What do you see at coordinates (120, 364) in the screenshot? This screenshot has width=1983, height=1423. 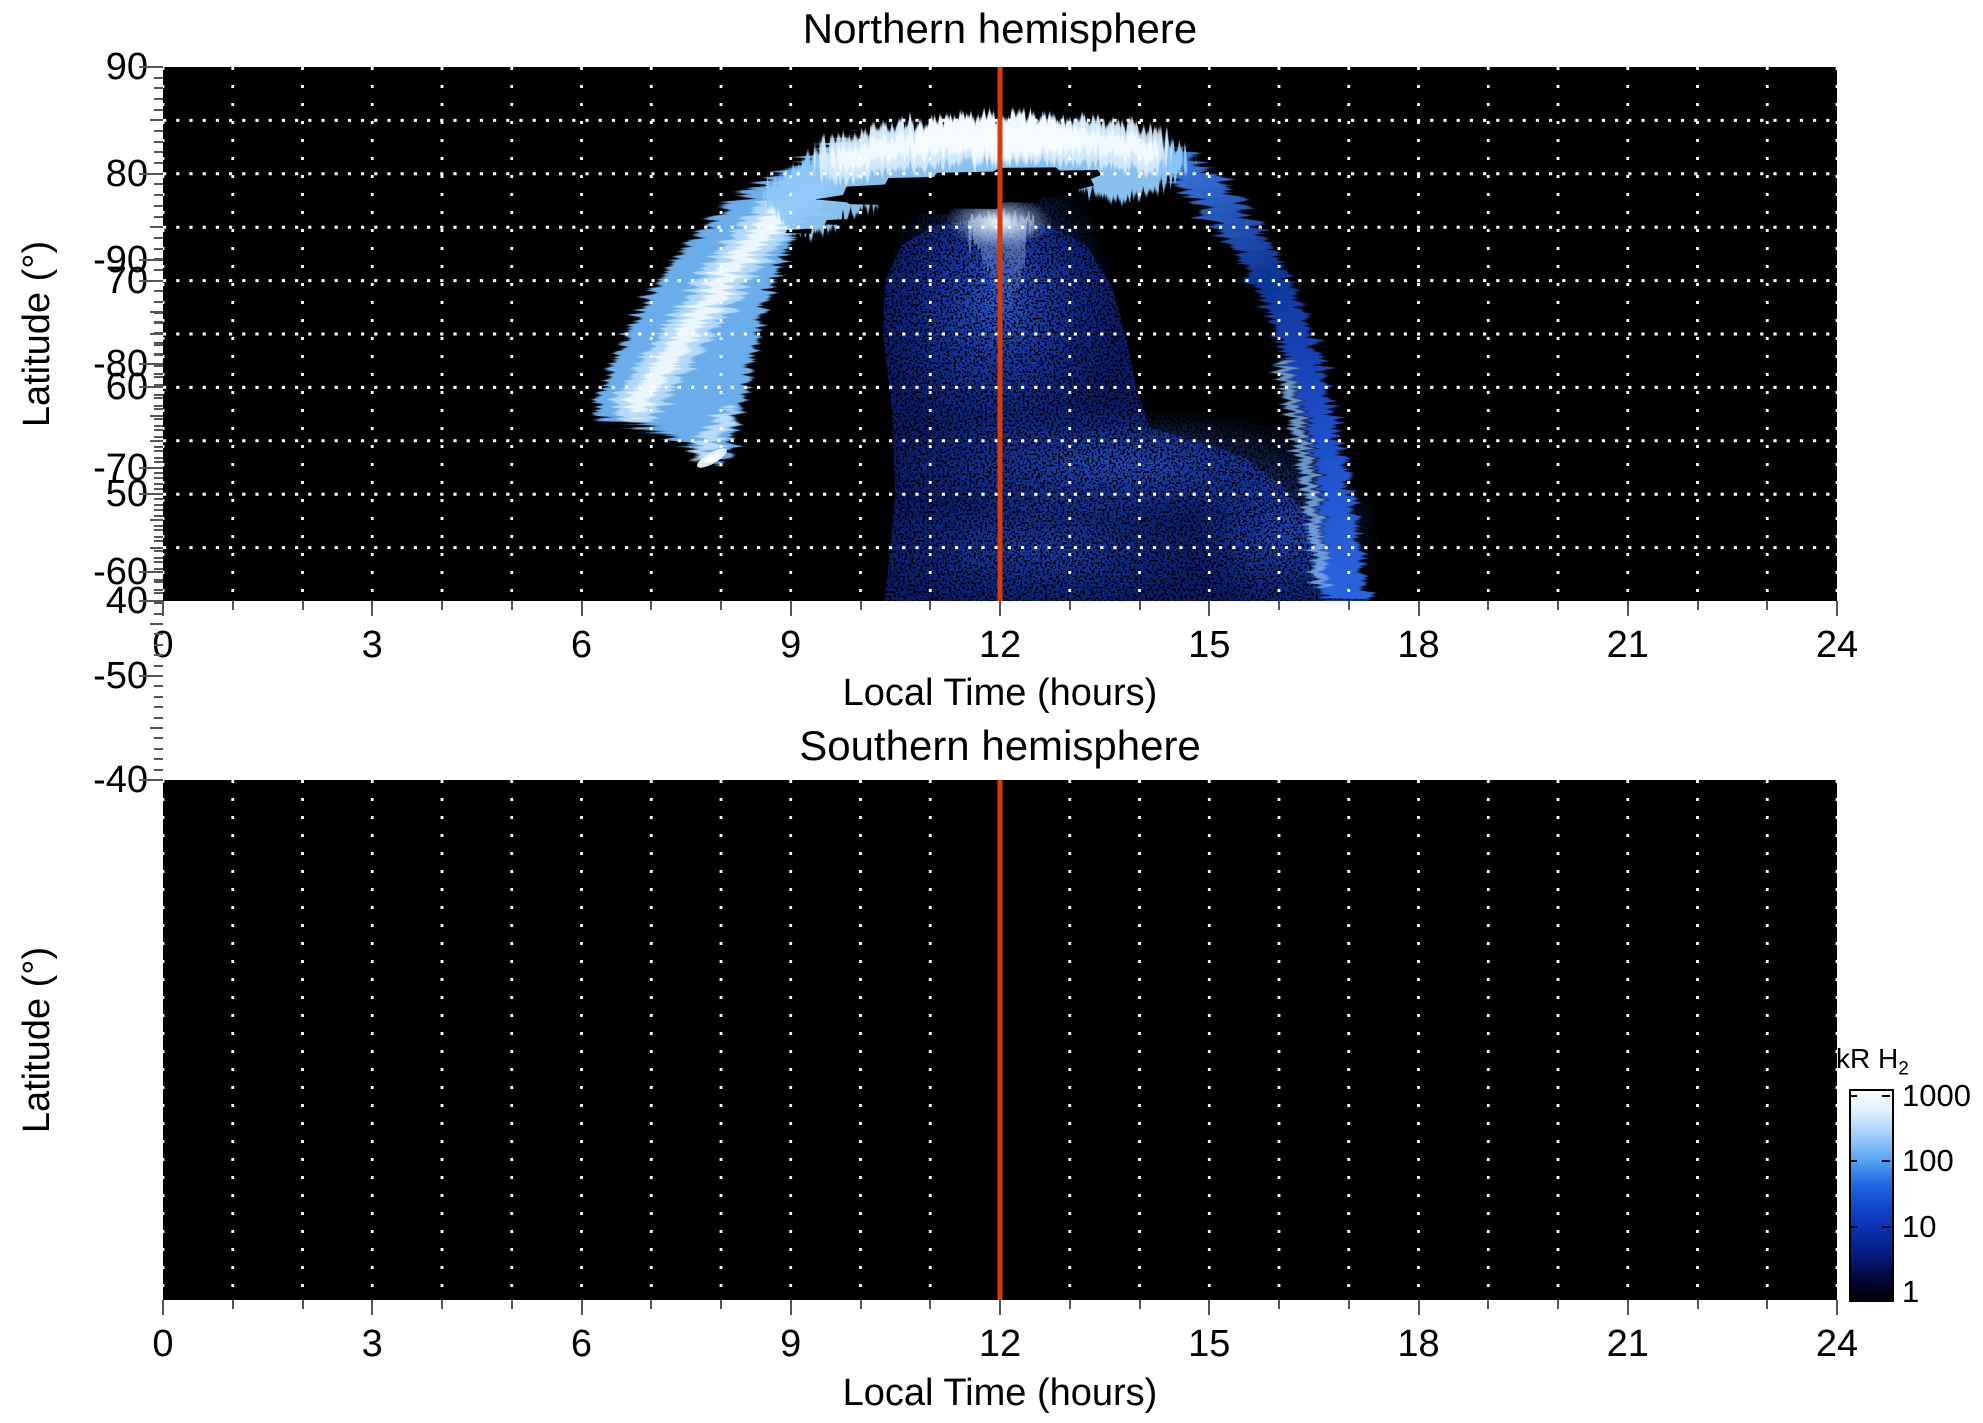 I see `y-tick-label: -80` at bounding box center [120, 364].